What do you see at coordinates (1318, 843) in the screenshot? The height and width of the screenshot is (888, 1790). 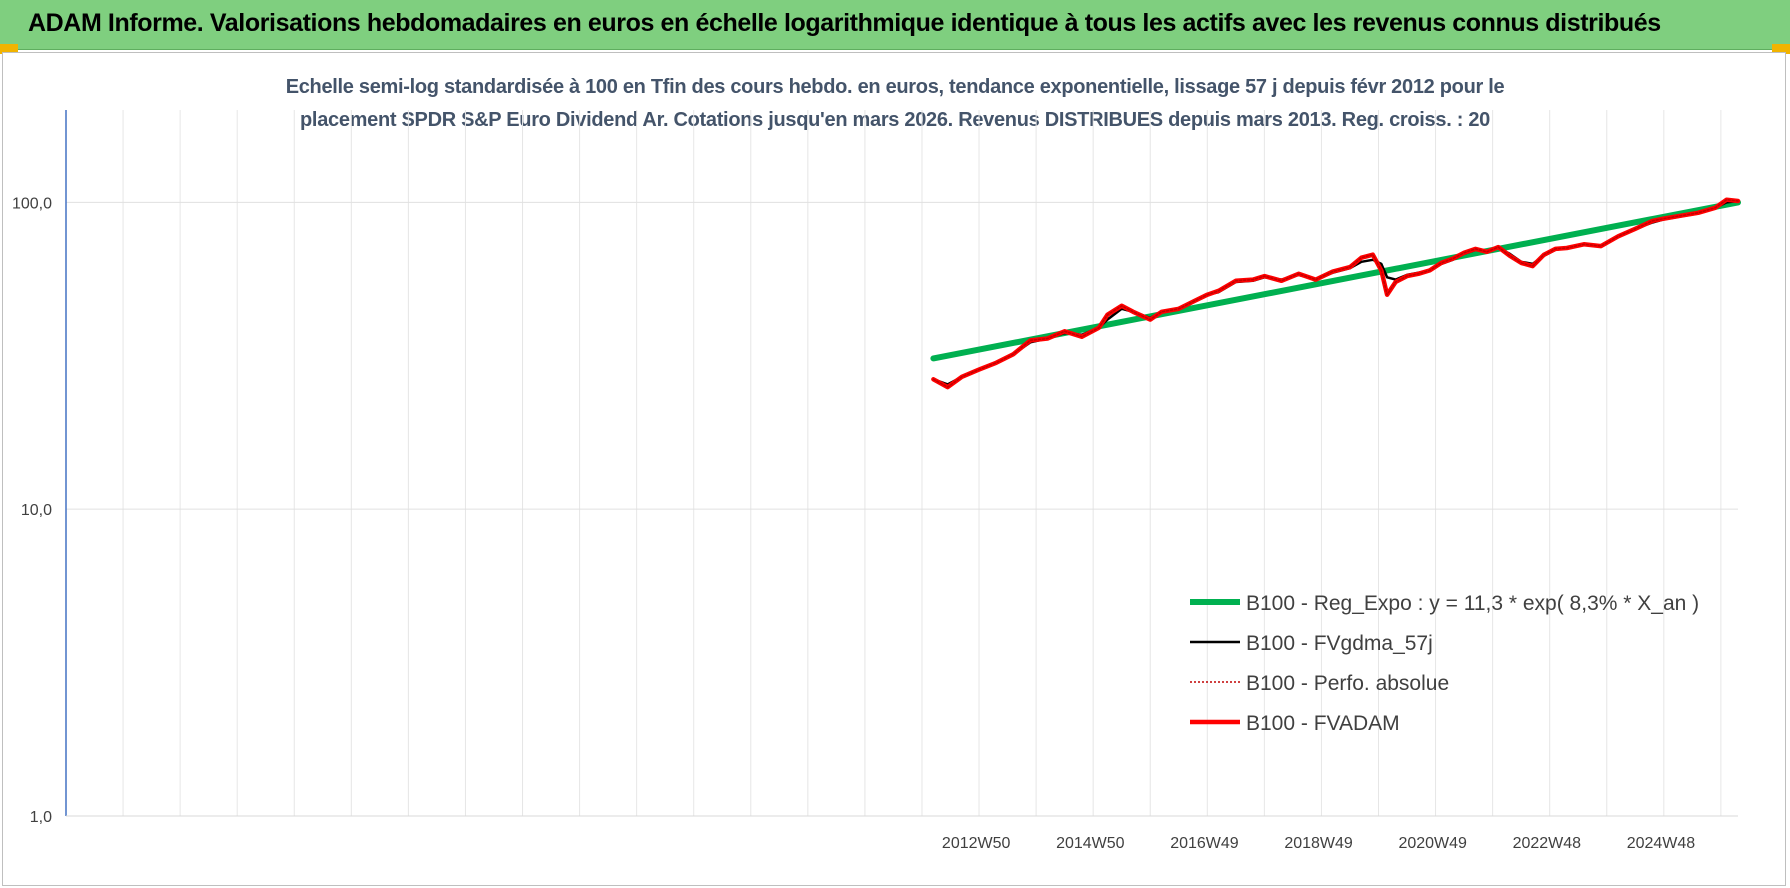 I see `x-tick-label: 2018W49` at bounding box center [1318, 843].